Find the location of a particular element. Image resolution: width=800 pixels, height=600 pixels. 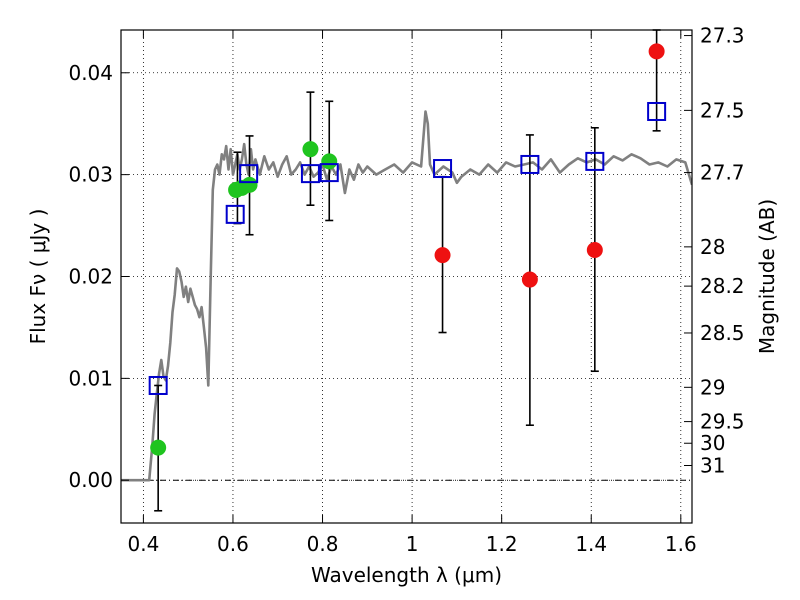

x-tick-label: 1.6 is located at coordinates (681, 544).